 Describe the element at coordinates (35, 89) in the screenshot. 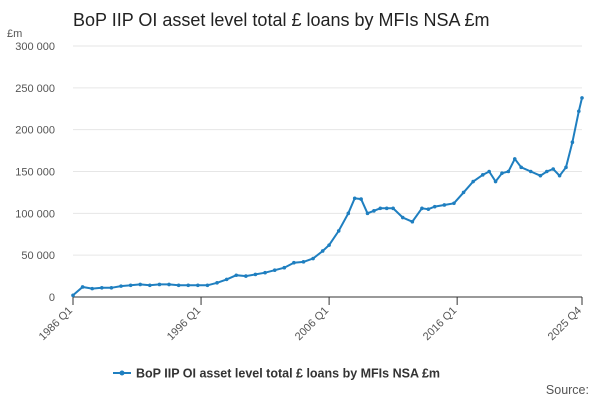

I see `y-tick-label: 250 000` at that location.